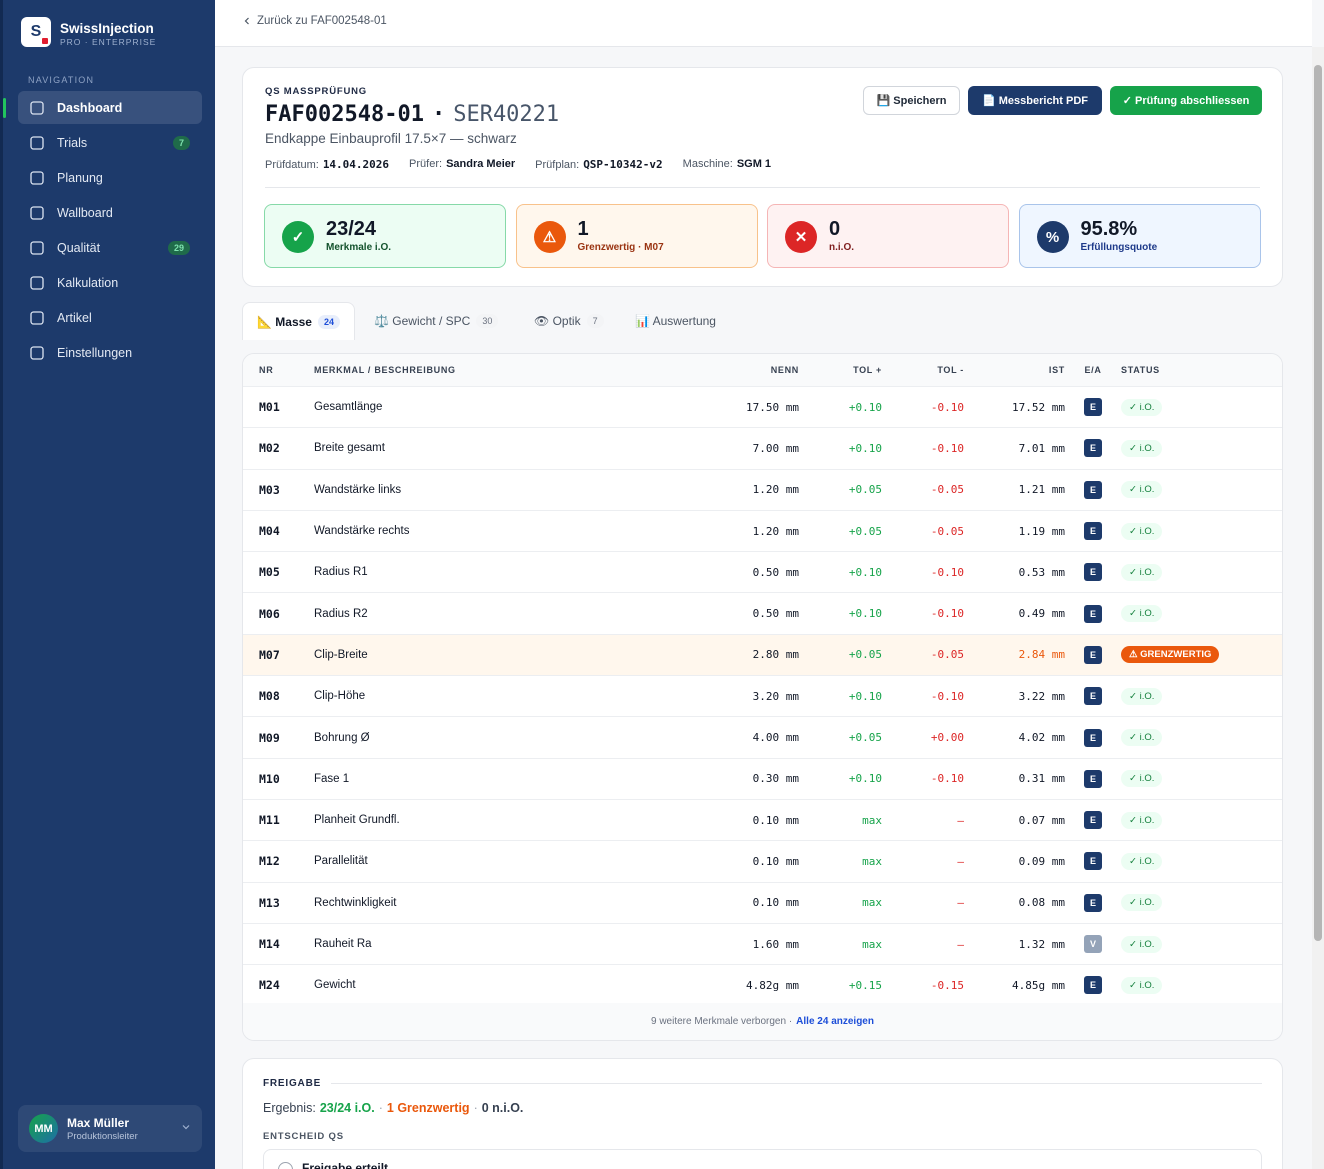 The height and width of the screenshot is (1169, 1324). I want to click on kpi-value: 23/24, so click(351, 229).